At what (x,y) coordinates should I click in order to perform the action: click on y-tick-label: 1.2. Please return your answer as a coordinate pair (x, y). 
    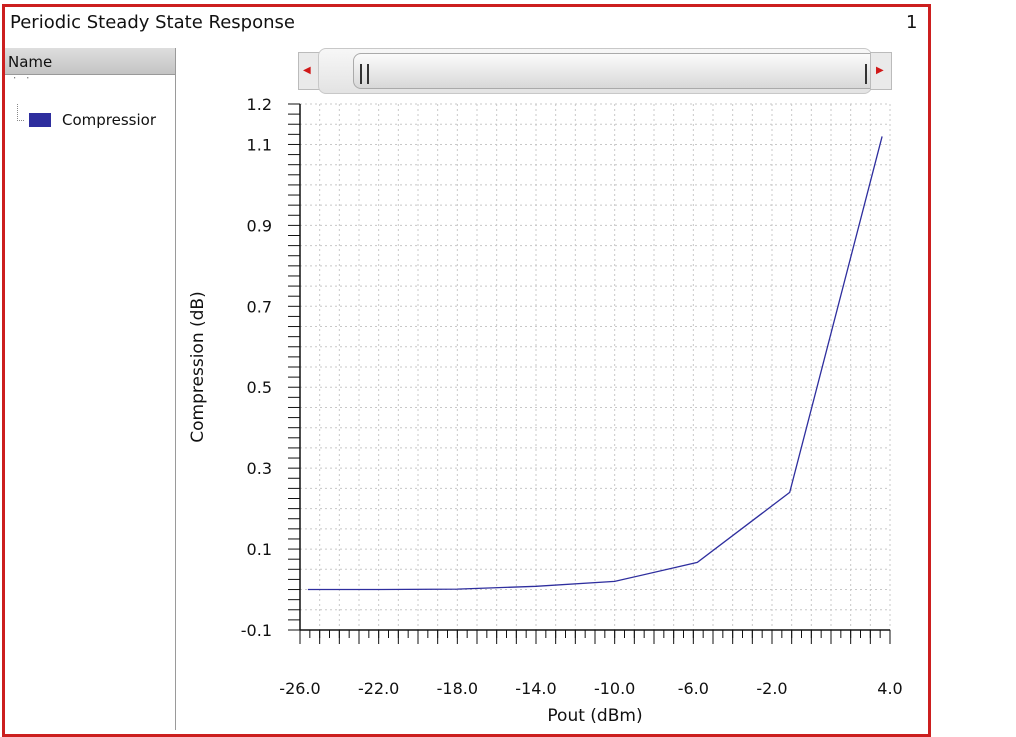
    Looking at the image, I should click on (259, 104).